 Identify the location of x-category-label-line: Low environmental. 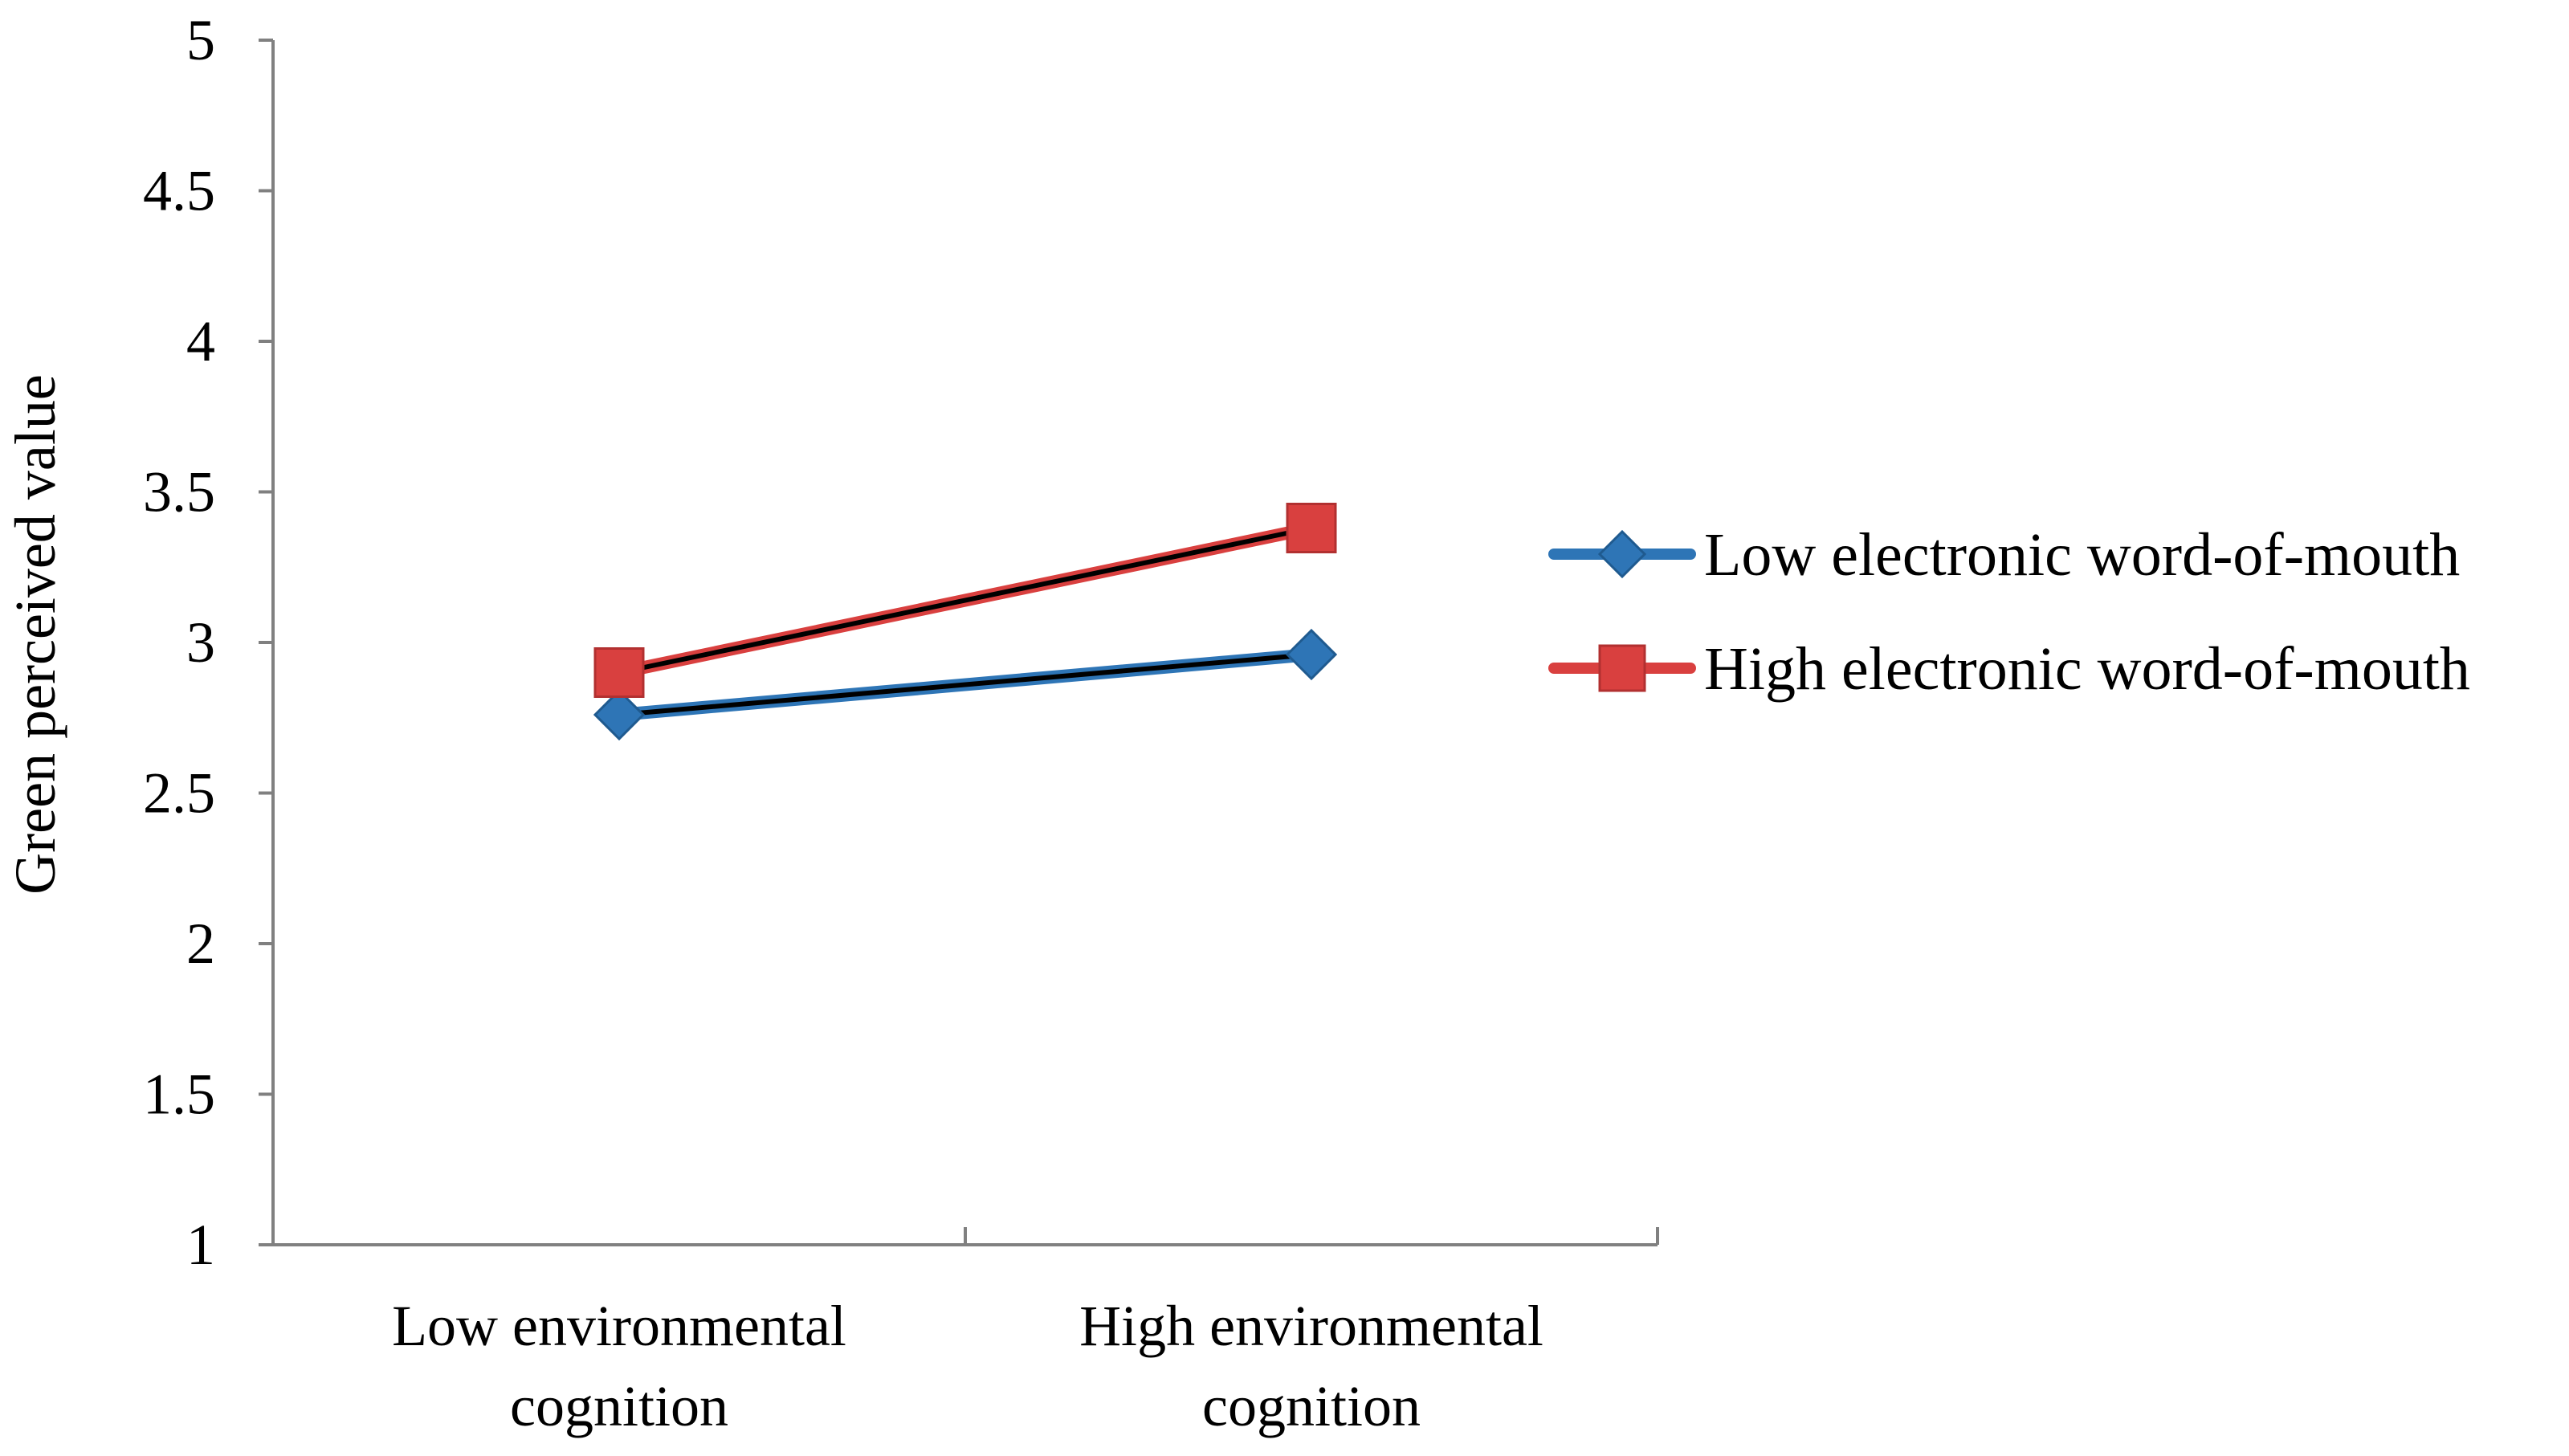
(619, 1326).